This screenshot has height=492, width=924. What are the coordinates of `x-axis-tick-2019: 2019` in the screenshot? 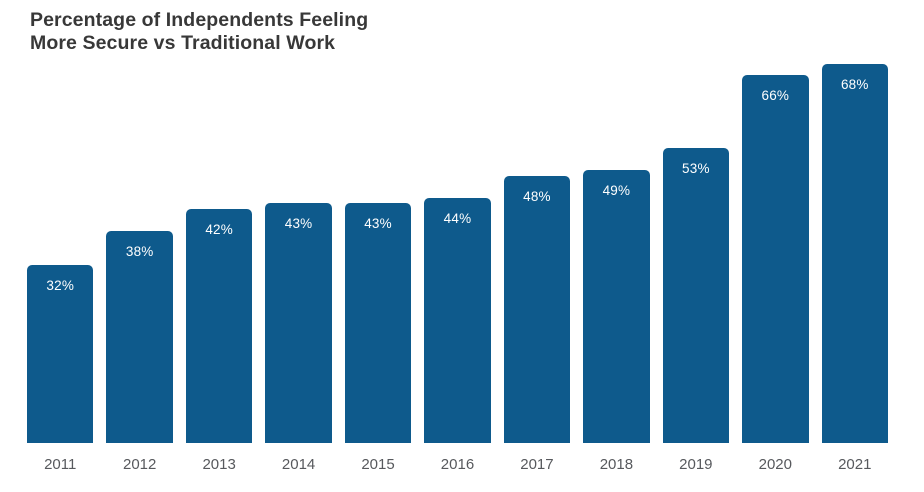 It's located at (696, 464).